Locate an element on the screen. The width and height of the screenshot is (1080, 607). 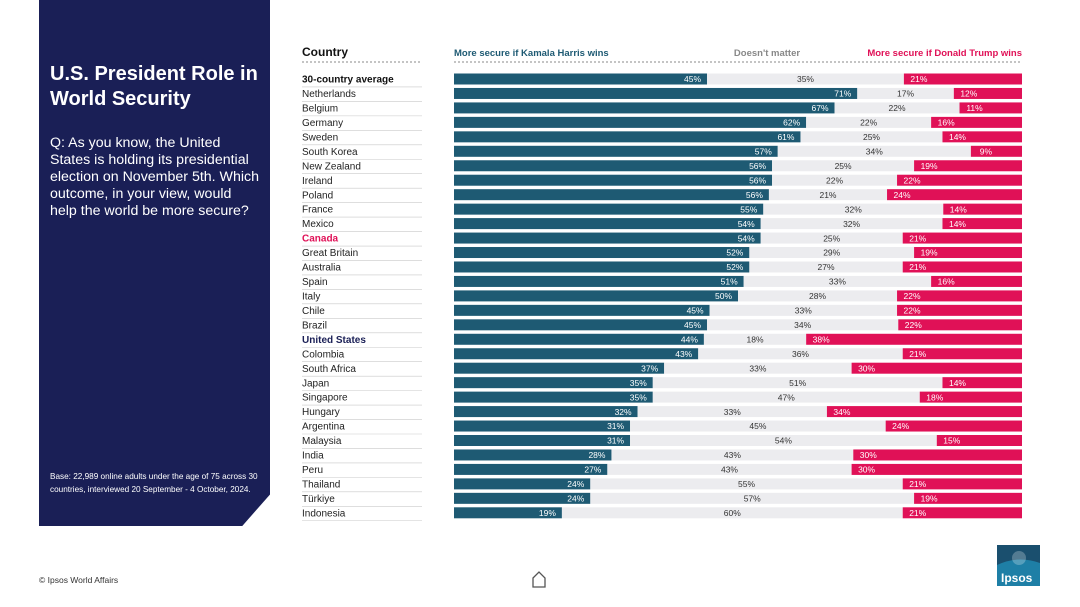
tick-label: Belgium is located at coordinates (320, 109).